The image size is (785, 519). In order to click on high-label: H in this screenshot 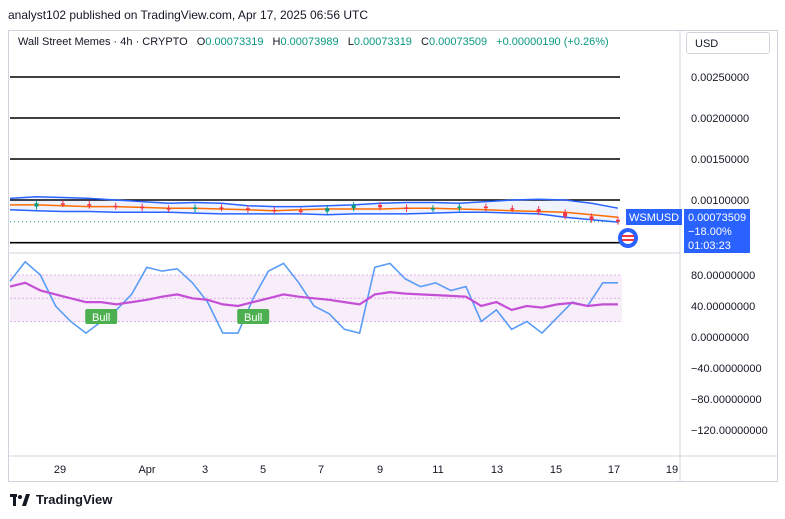, I will do `click(276, 42)`.